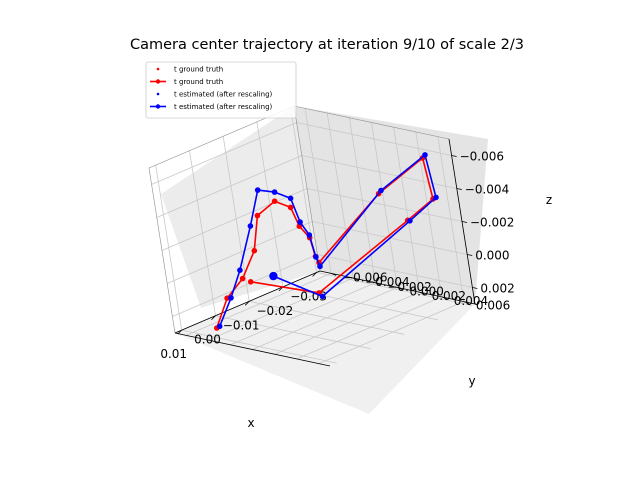  What do you see at coordinates (492, 256) in the screenshot?
I see `z-tick-label: 0.000` at bounding box center [492, 256].